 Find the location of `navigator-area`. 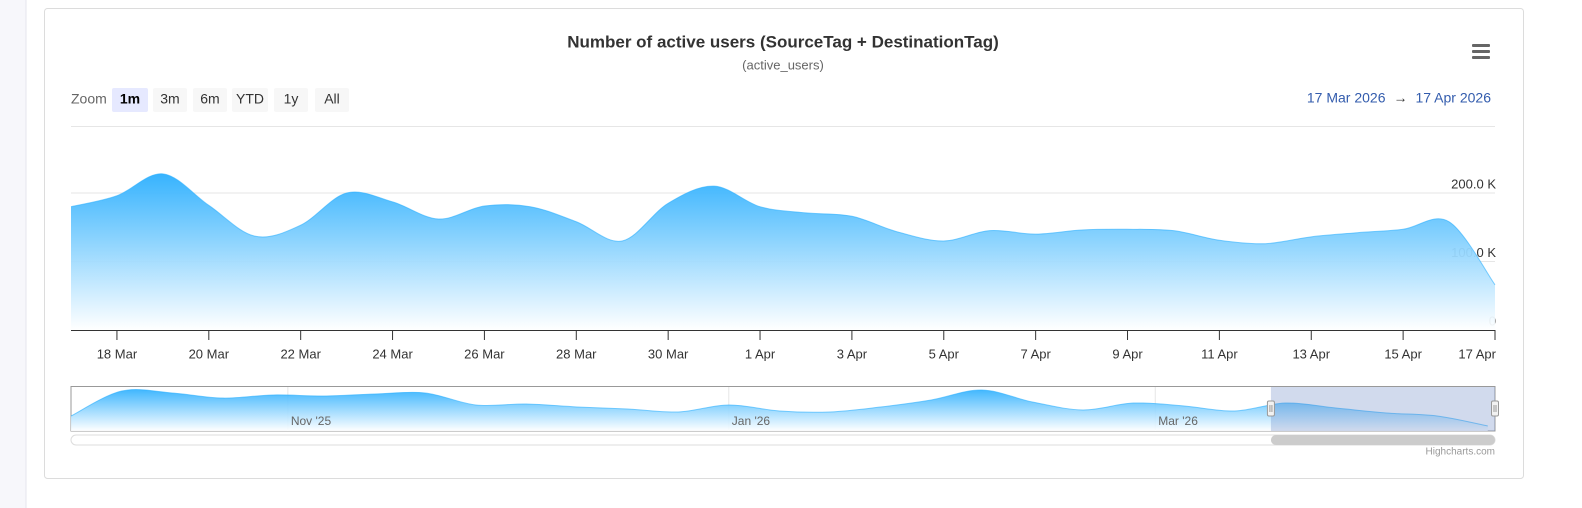

navigator-area is located at coordinates (779, 410).